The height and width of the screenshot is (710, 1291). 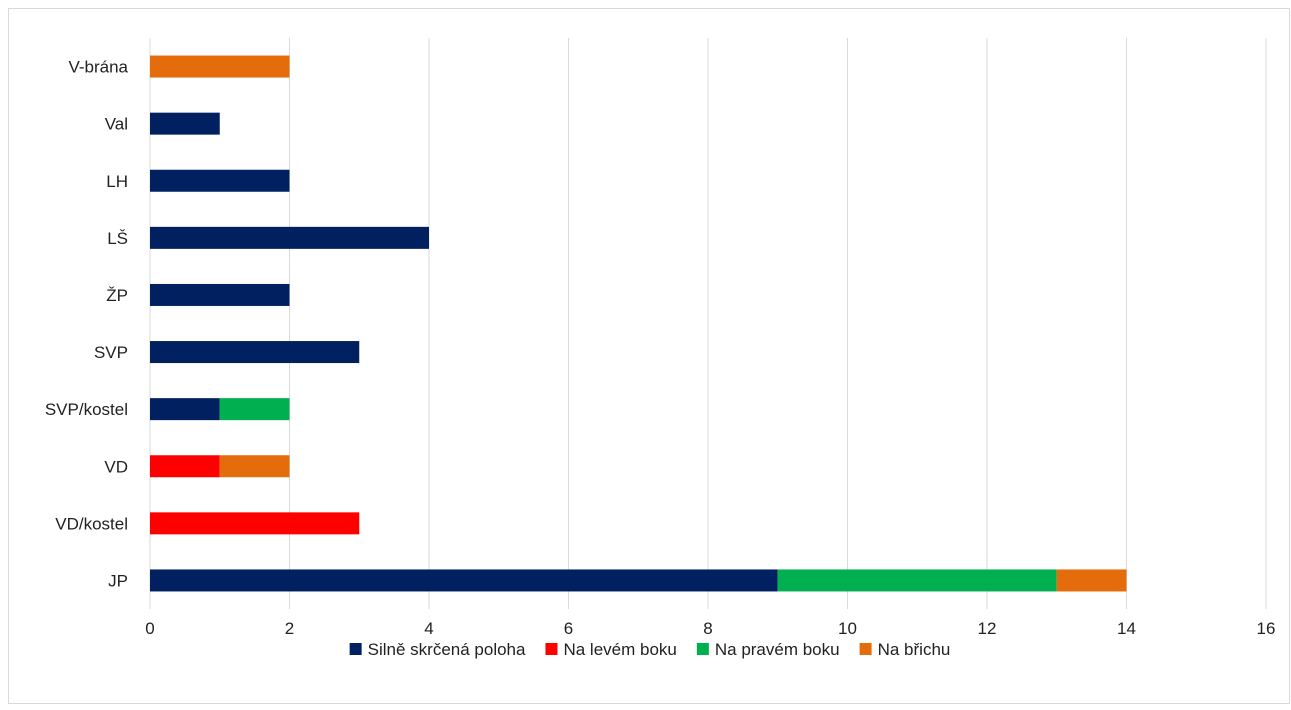 What do you see at coordinates (116, 124) in the screenshot?
I see `category-label: Val` at bounding box center [116, 124].